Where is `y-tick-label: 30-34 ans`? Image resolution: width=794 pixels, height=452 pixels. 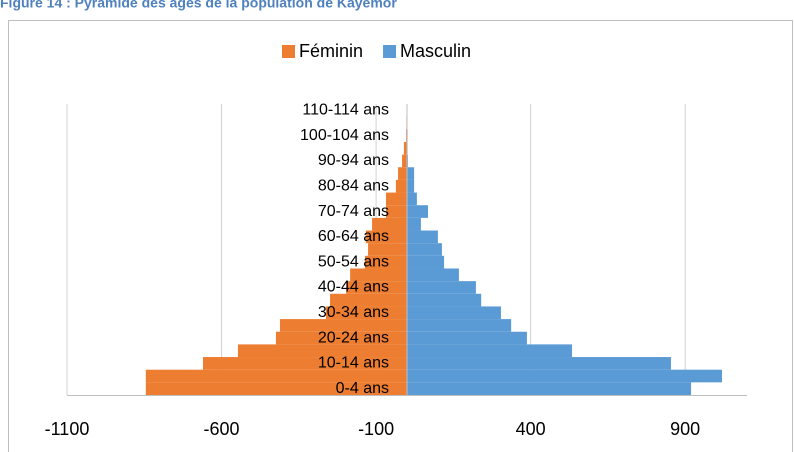
y-tick-label: 30-34 ans is located at coordinates (353, 312).